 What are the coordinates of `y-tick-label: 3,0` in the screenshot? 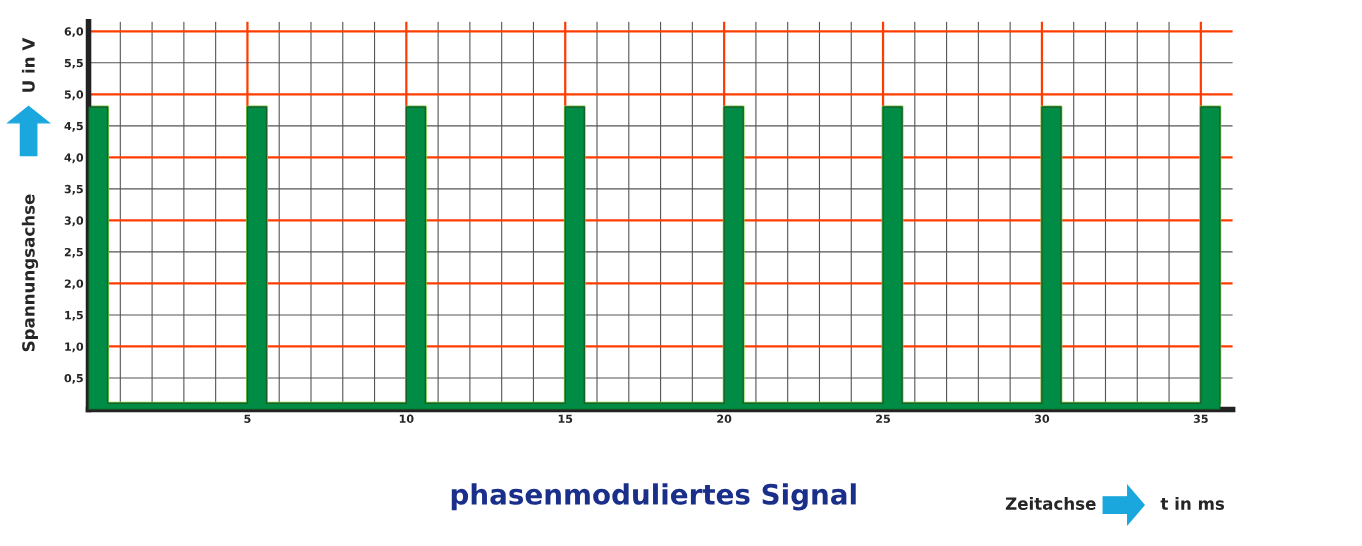 It's located at (74, 221).